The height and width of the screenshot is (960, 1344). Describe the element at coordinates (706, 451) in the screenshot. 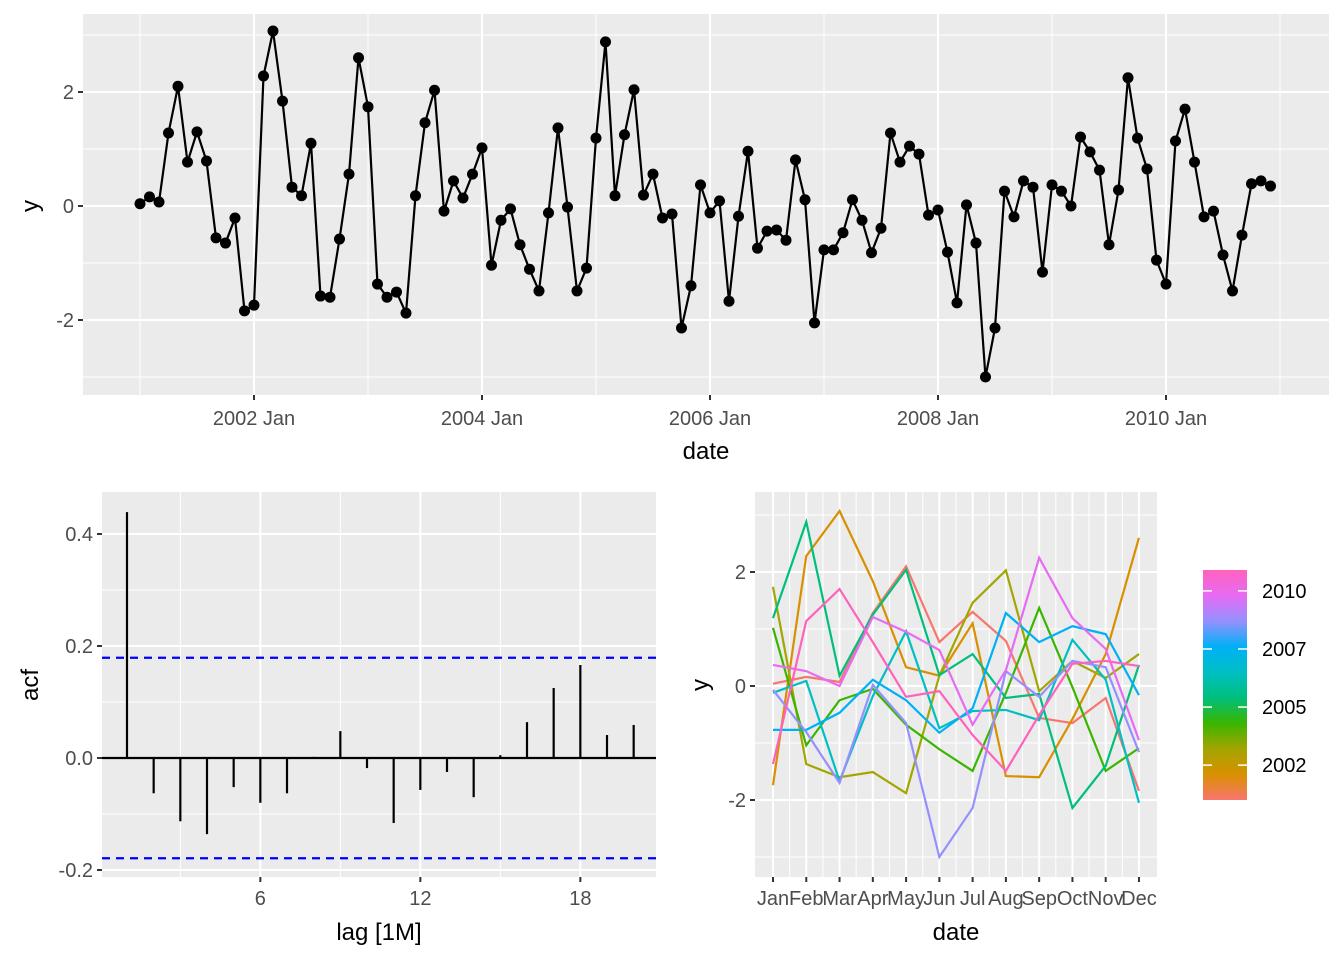

I see `x-axis-title: date` at that location.